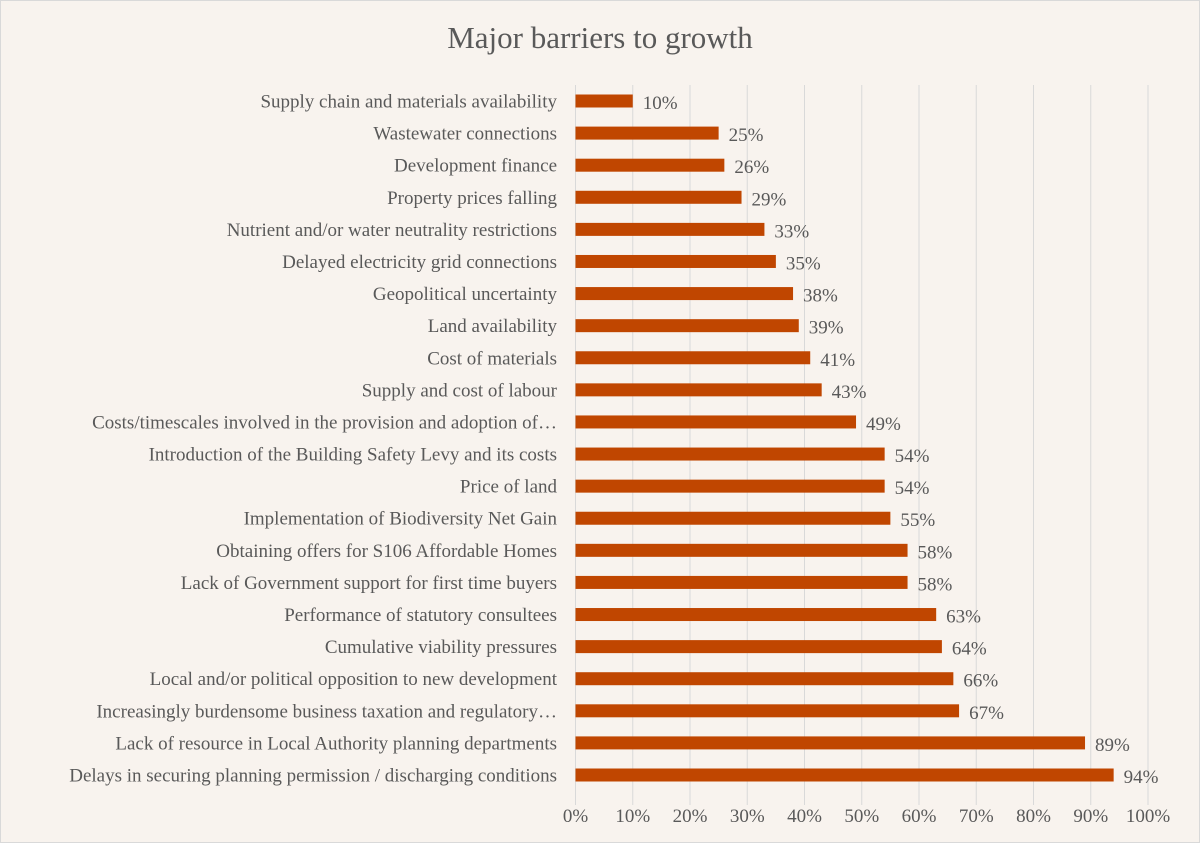 This screenshot has height=843, width=1200. Describe the element at coordinates (1148, 816) in the screenshot. I see `x-tick-label: 100%` at that location.